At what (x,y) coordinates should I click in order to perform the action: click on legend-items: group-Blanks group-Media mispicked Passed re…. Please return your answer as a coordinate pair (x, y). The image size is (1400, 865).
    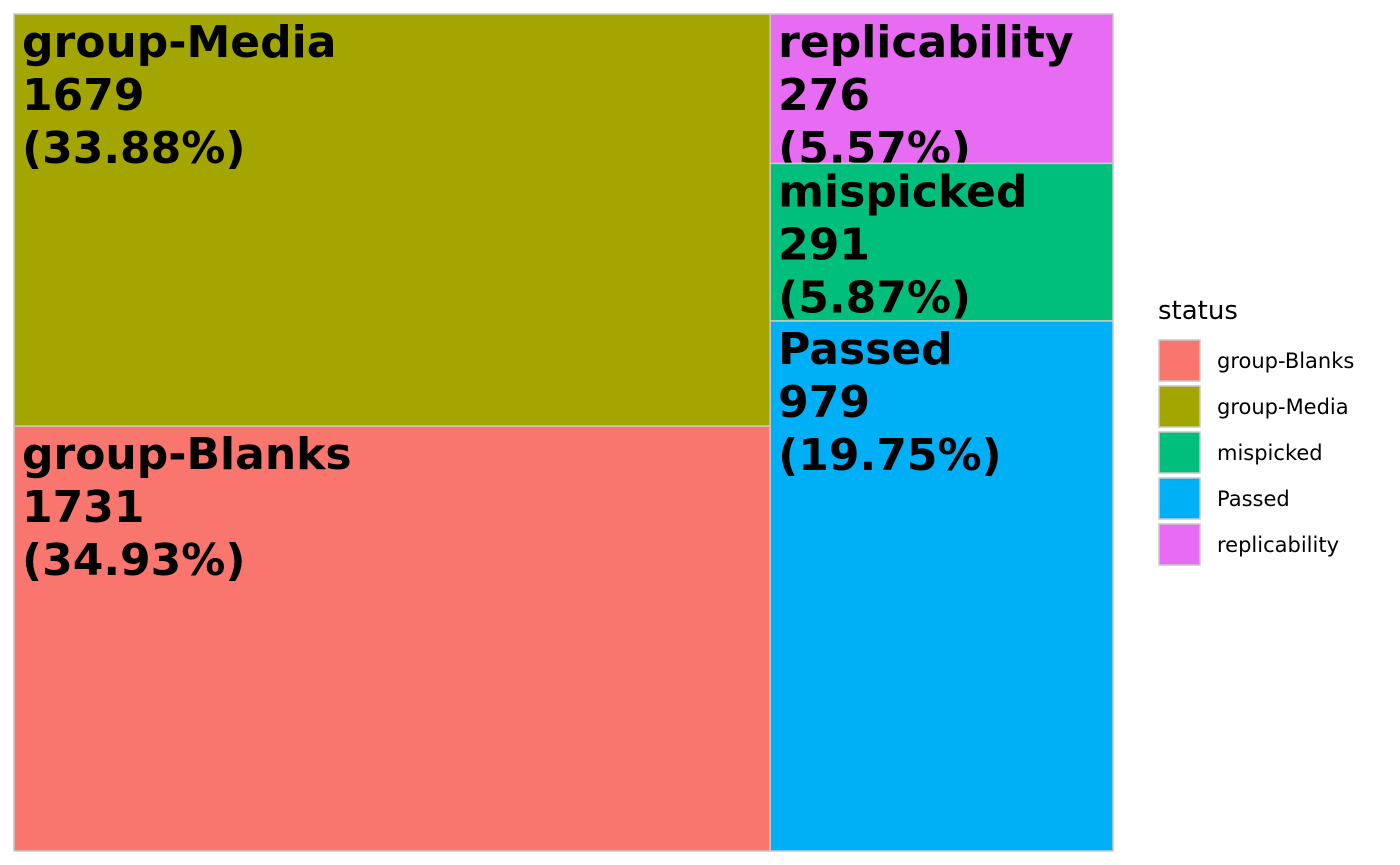
    Looking at the image, I should click on (1256, 452).